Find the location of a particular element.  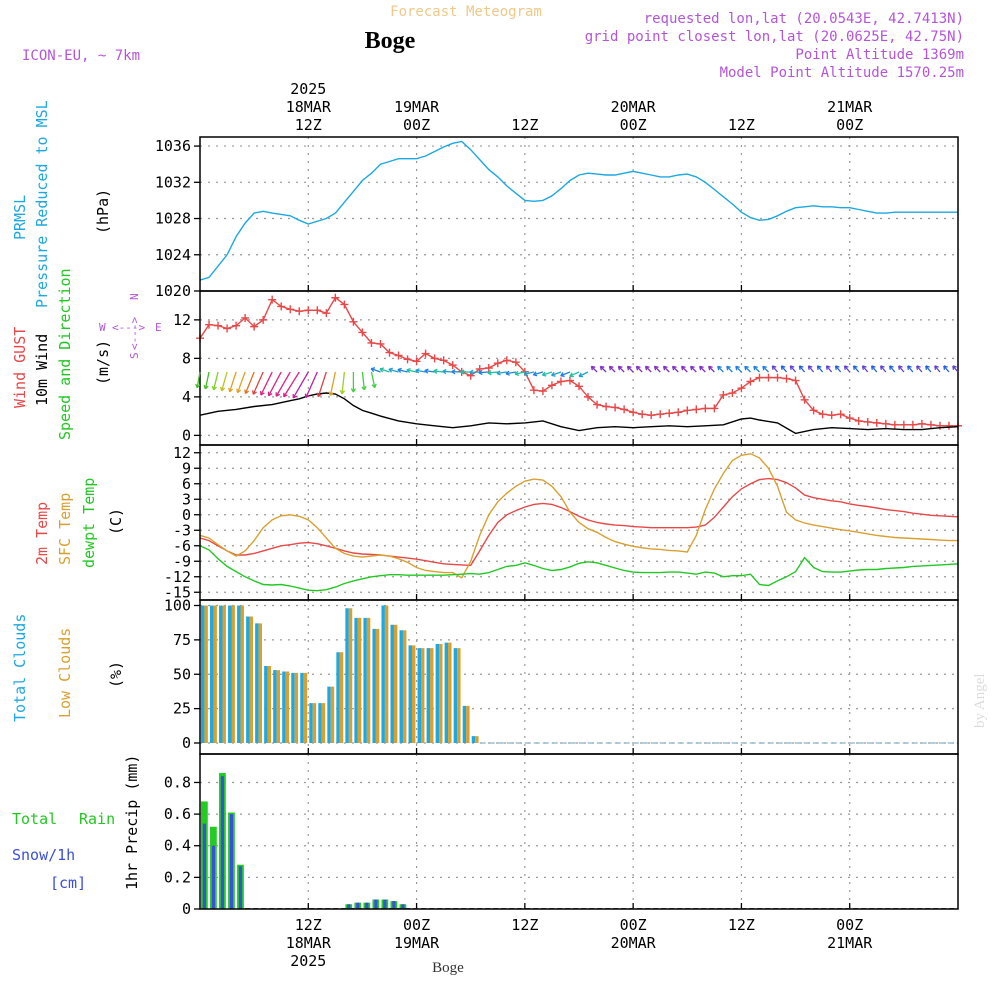

precip-cm-label: [cm] is located at coordinates (68, 883).